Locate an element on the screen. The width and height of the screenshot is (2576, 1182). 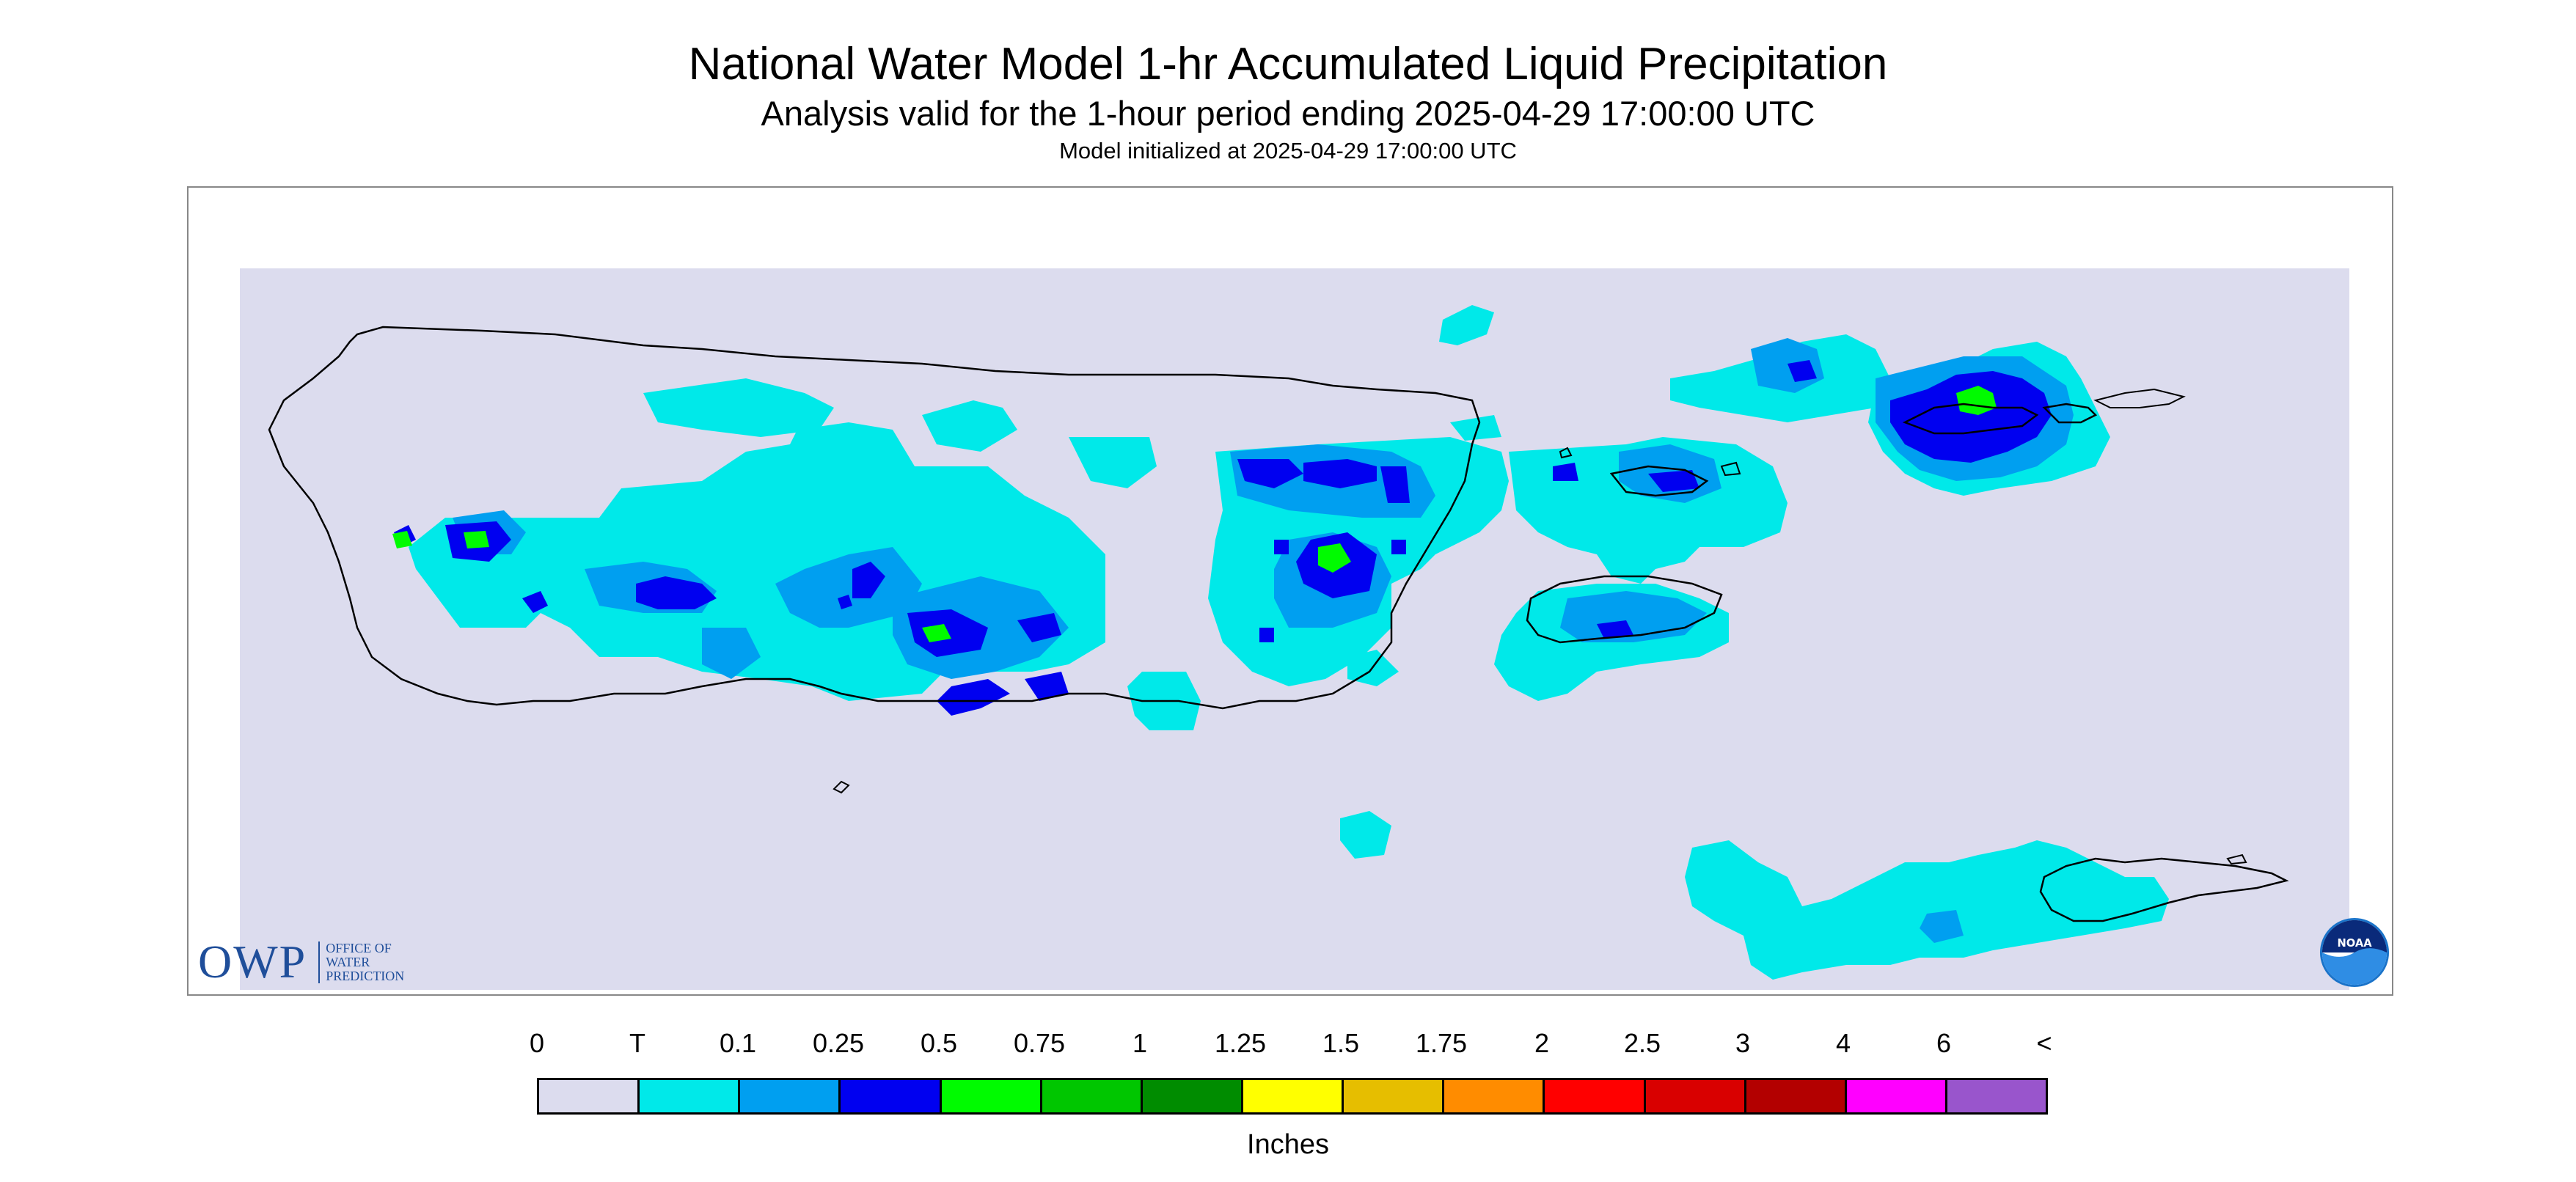
legend-tick-label: 1 is located at coordinates (1140, 1043).